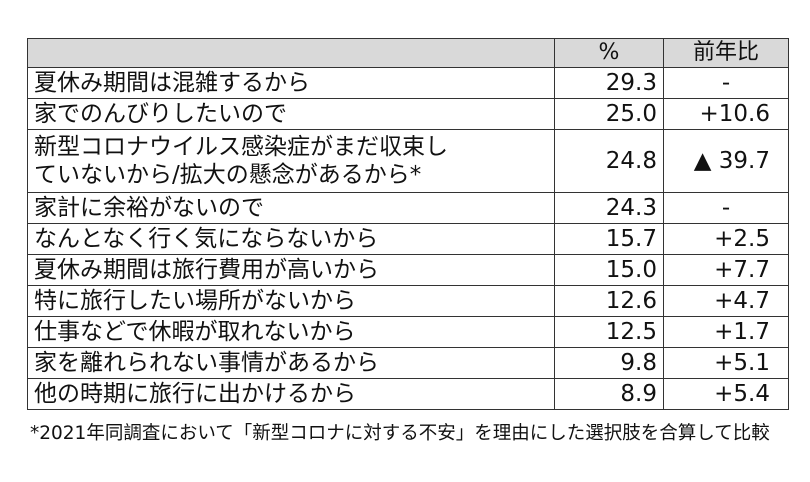 The image size is (810, 482). I want to click on row-percent: 24.3, so click(609, 208).